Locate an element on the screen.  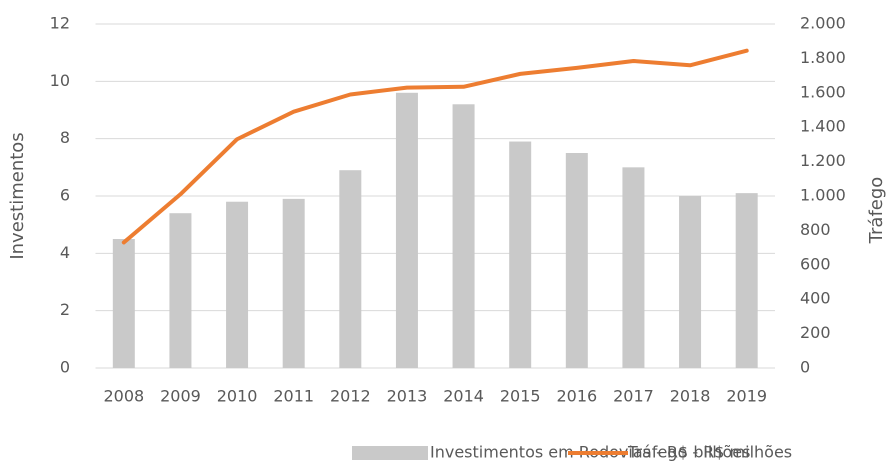
legend-swatch is located at coordinates (390, 453).